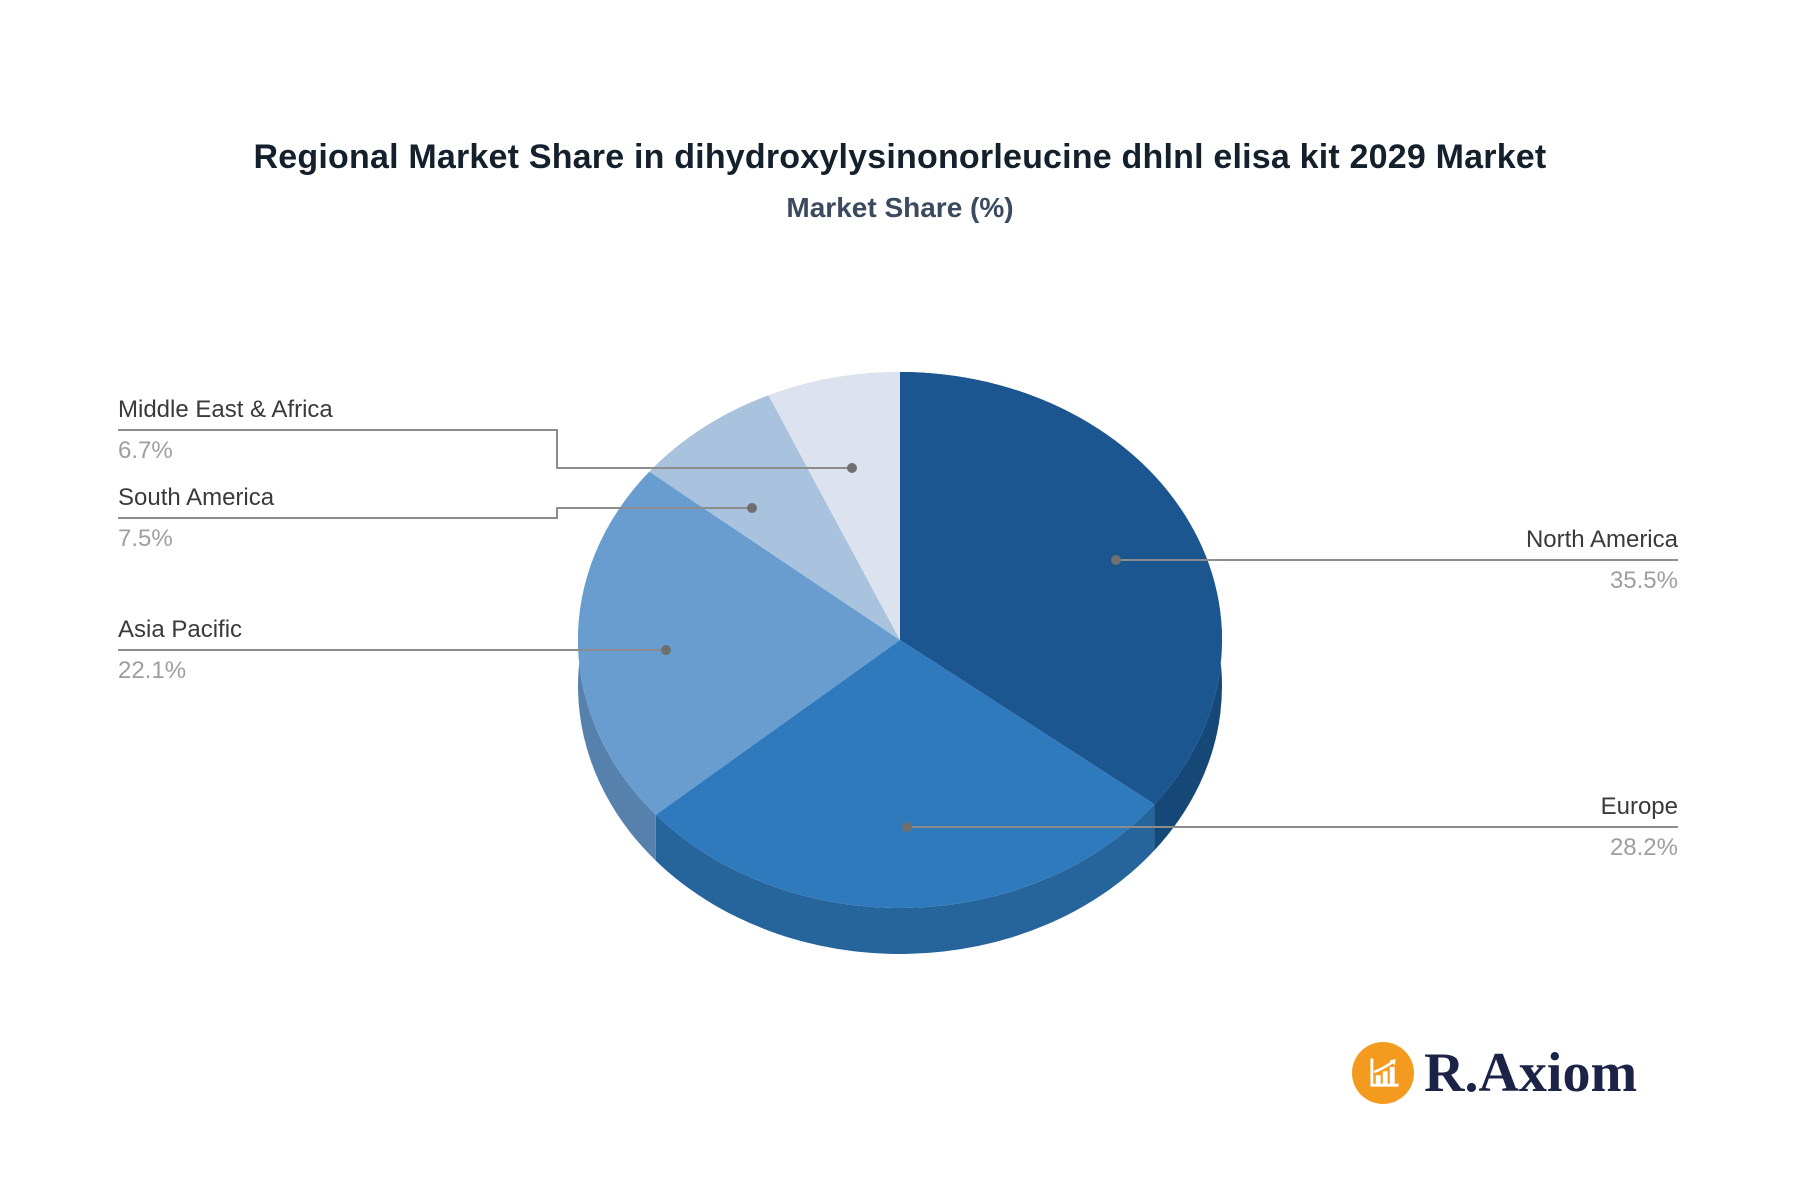  I want to click on callout-label-south-america: South America, so click(196, 497).